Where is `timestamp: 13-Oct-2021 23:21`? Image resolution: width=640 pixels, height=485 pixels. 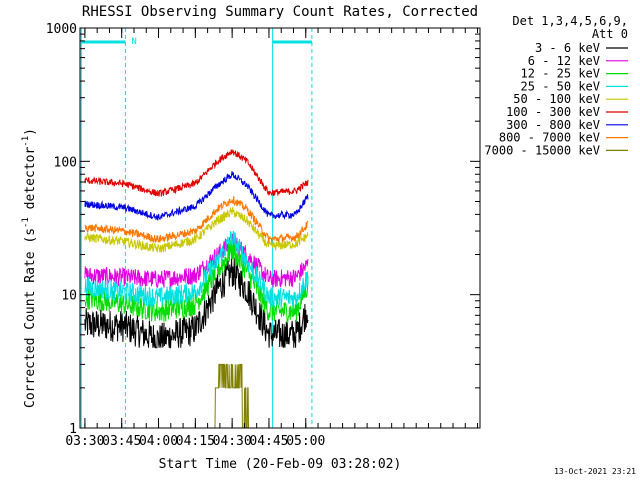
timestamp: 13-Oct-2021 23:21 is located at coordinates (595, 471).